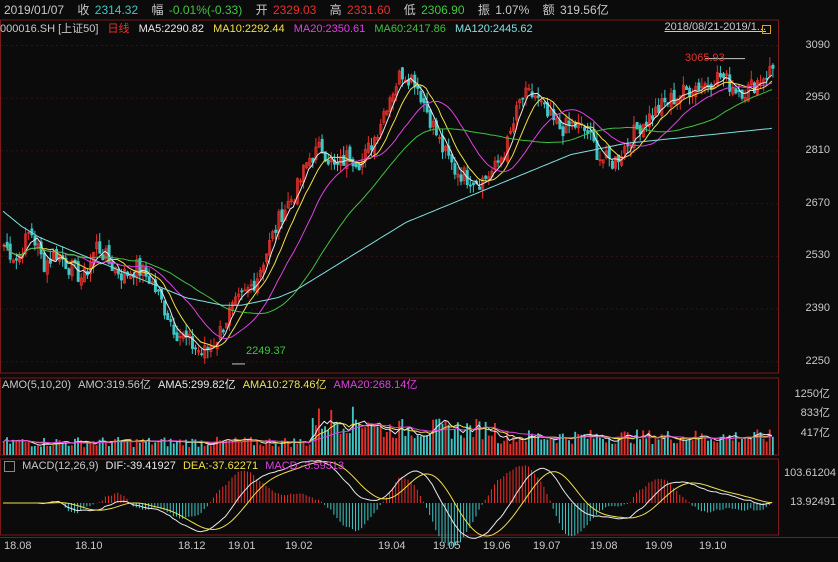 The height and width of the screenshot is (562, 838). I want to click on ama20-line, so click(387, 433).